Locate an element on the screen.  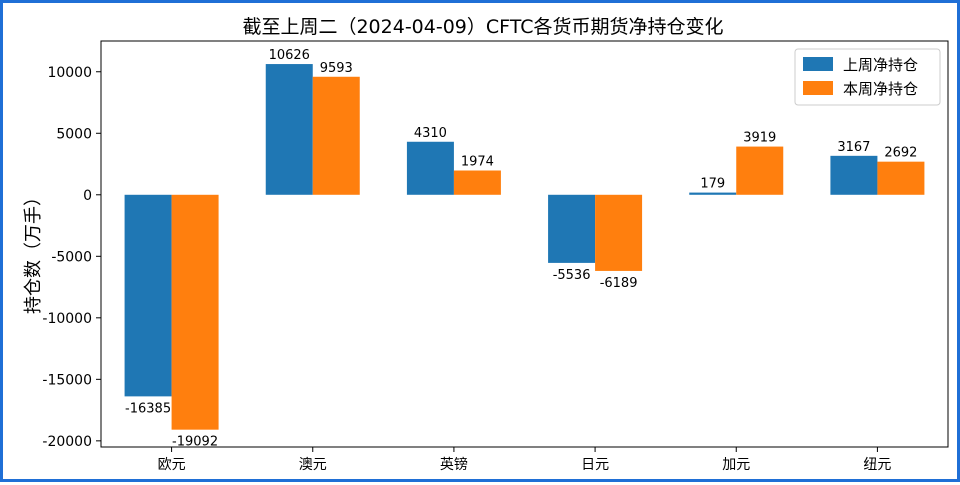
data-label: -19092 is located at coordinates (195, 442).